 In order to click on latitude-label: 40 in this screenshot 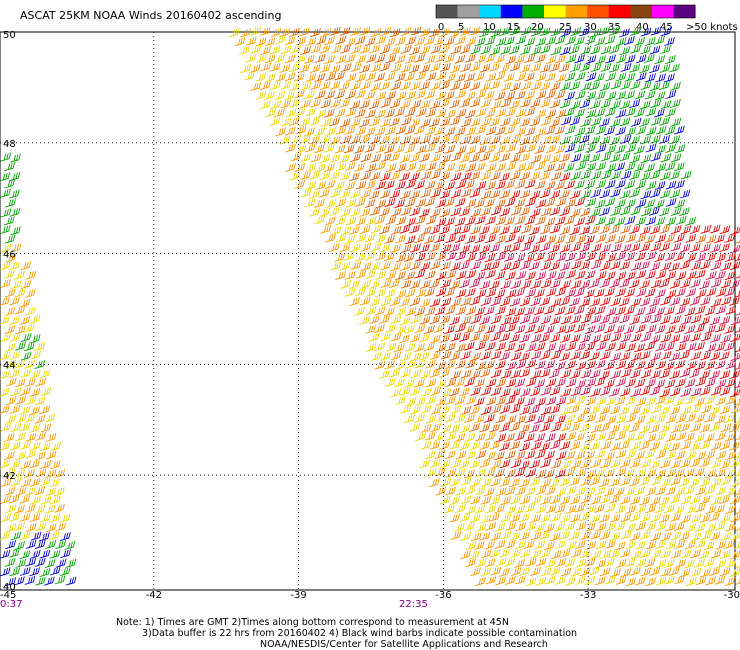, I will do `click(9, 587)`.